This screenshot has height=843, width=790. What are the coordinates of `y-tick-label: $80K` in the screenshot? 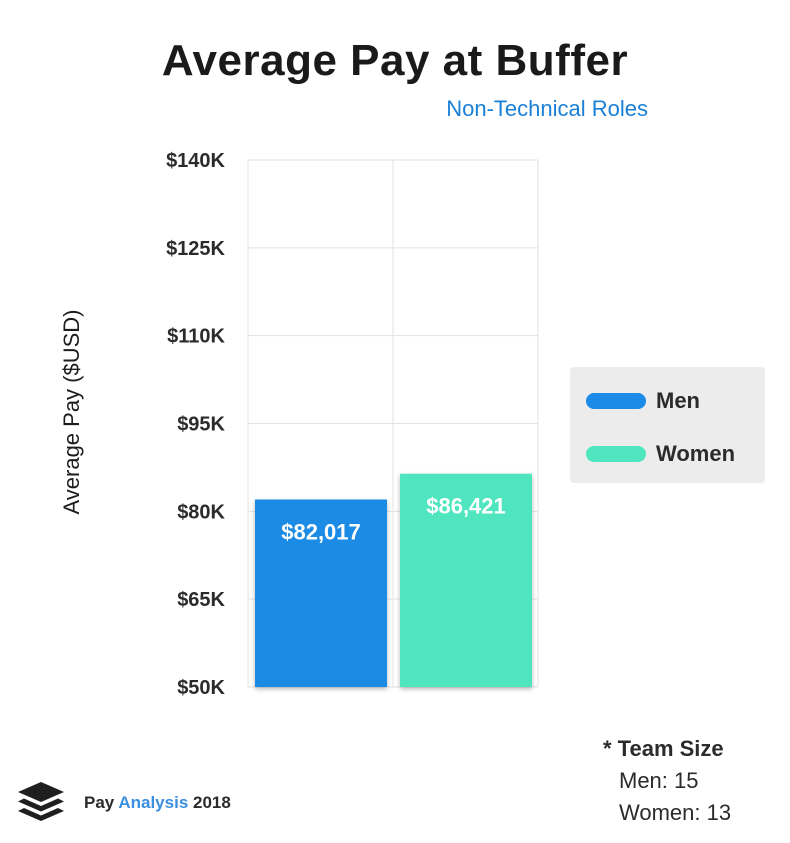 It's located at (201, 512).